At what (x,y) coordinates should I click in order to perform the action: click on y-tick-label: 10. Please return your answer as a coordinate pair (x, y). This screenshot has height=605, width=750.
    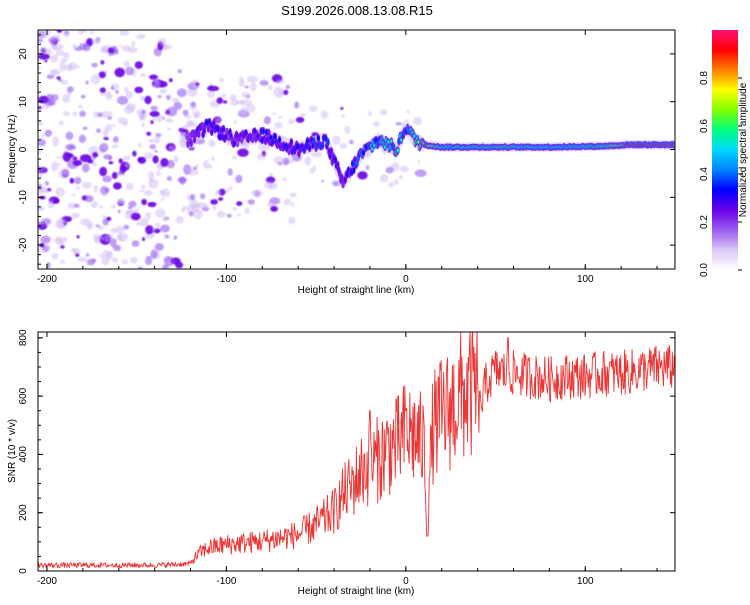
    Looking at the image, I should click on (23, 102).